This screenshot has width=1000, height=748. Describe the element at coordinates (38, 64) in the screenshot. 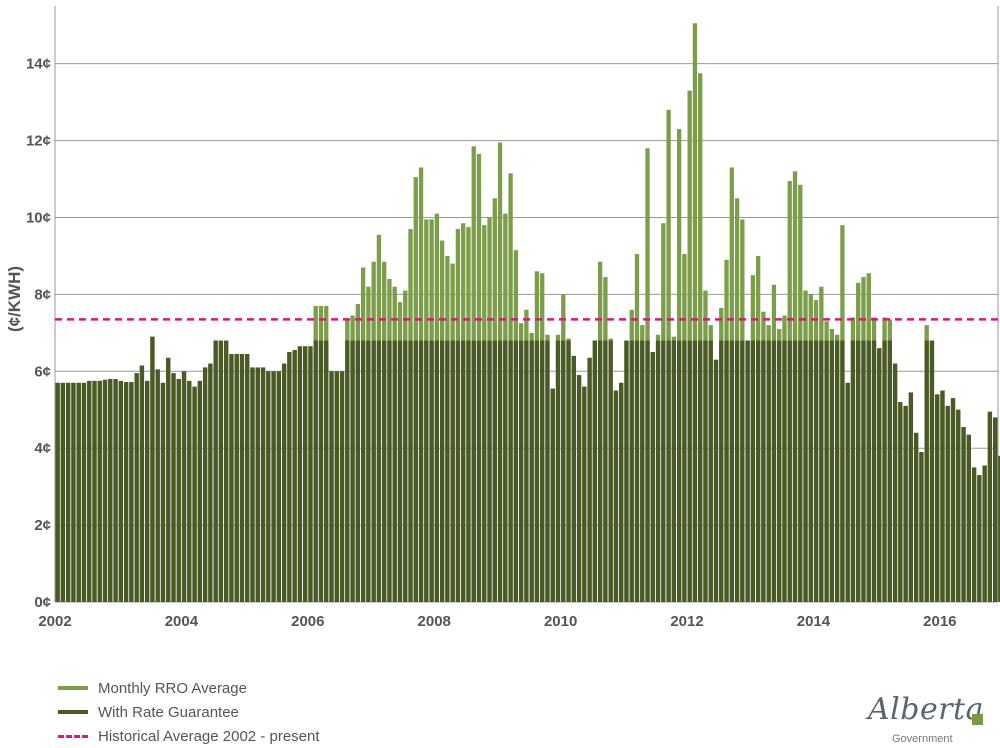

I see `y-tick-label: 14¢` at that location.